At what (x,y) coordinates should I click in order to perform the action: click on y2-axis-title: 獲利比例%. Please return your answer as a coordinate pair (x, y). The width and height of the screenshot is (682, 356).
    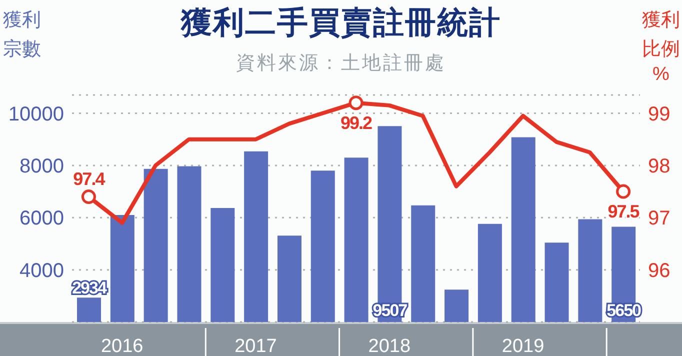
    Looking at the image, I should click on (661, 47).